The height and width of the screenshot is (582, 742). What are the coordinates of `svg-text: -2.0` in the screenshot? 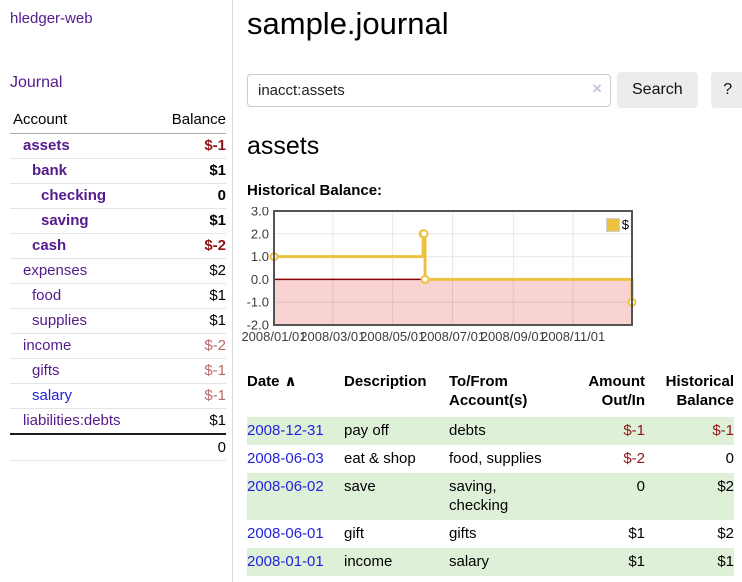 It's located at (258, 325).